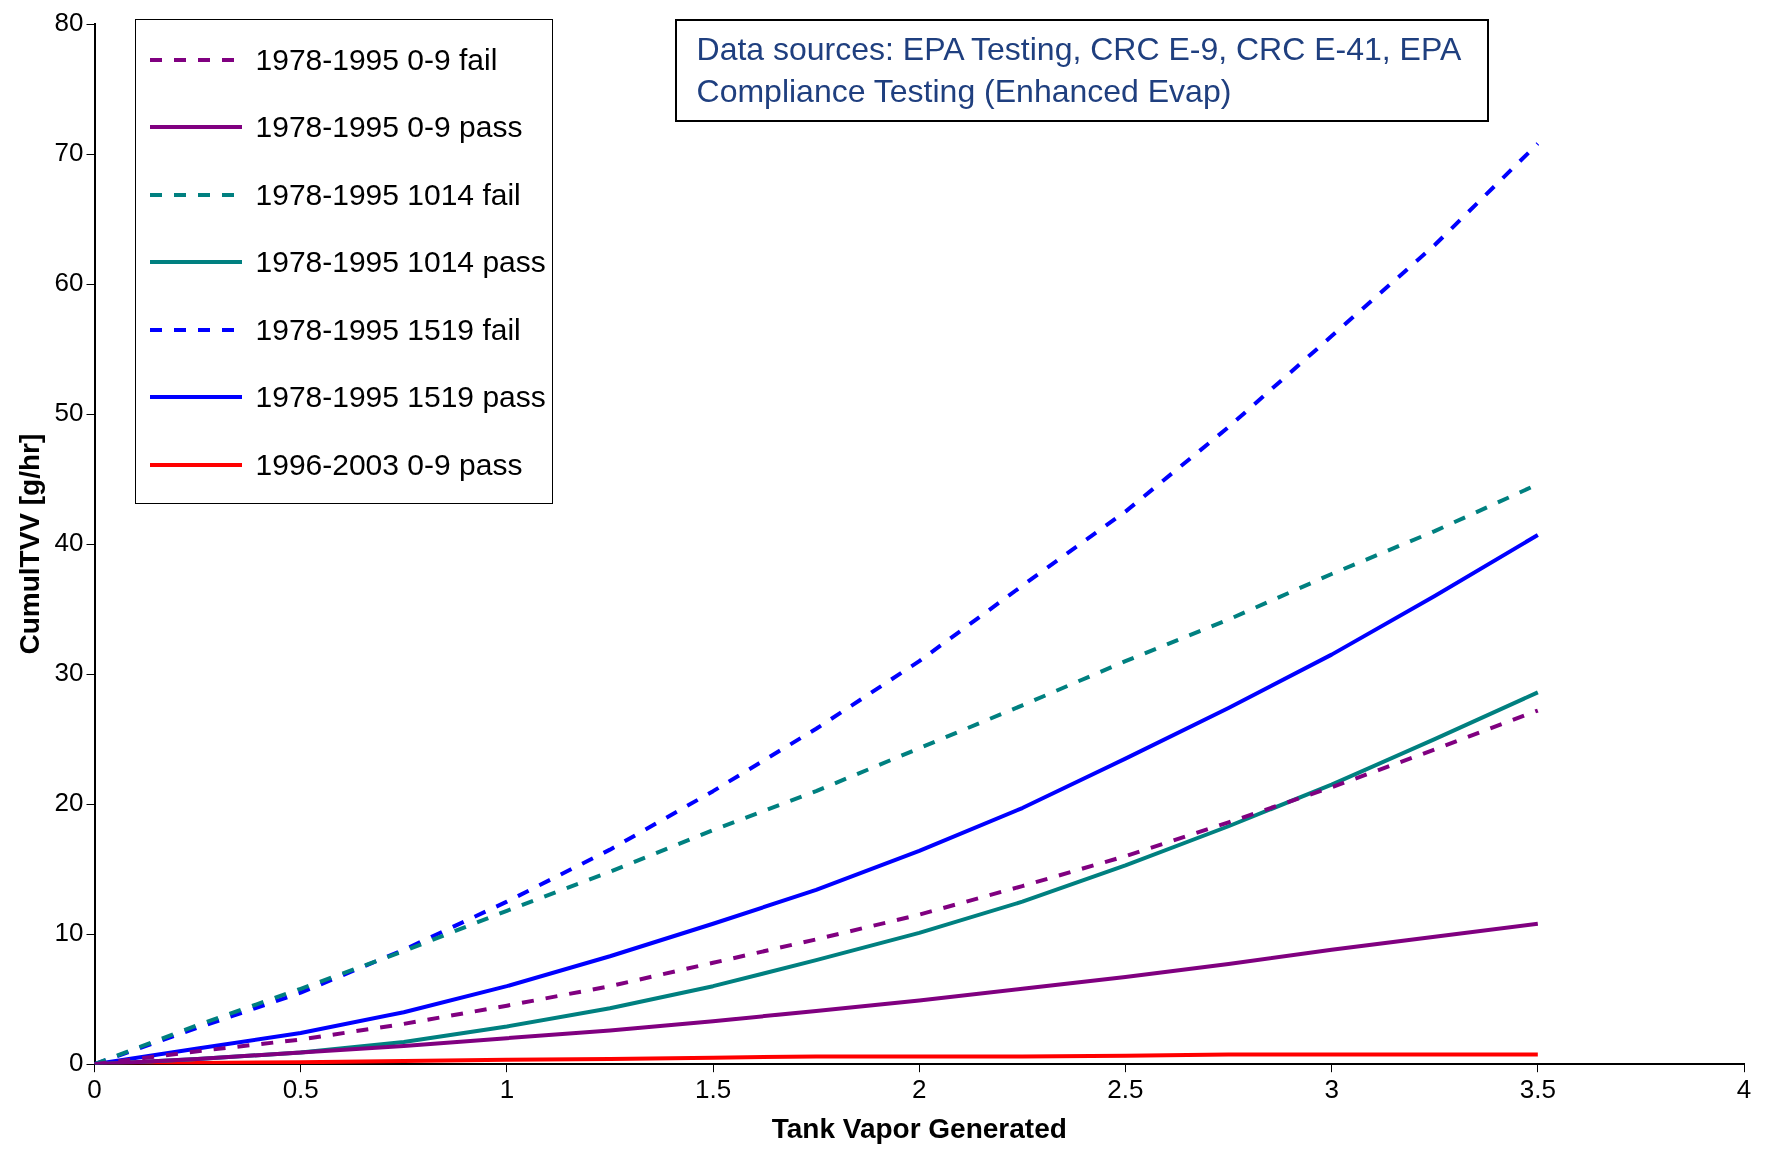 The width and height of the screenshot is (1774, 1161). I want to click on x-tick-label: 3.5, so click(1537, 1088).